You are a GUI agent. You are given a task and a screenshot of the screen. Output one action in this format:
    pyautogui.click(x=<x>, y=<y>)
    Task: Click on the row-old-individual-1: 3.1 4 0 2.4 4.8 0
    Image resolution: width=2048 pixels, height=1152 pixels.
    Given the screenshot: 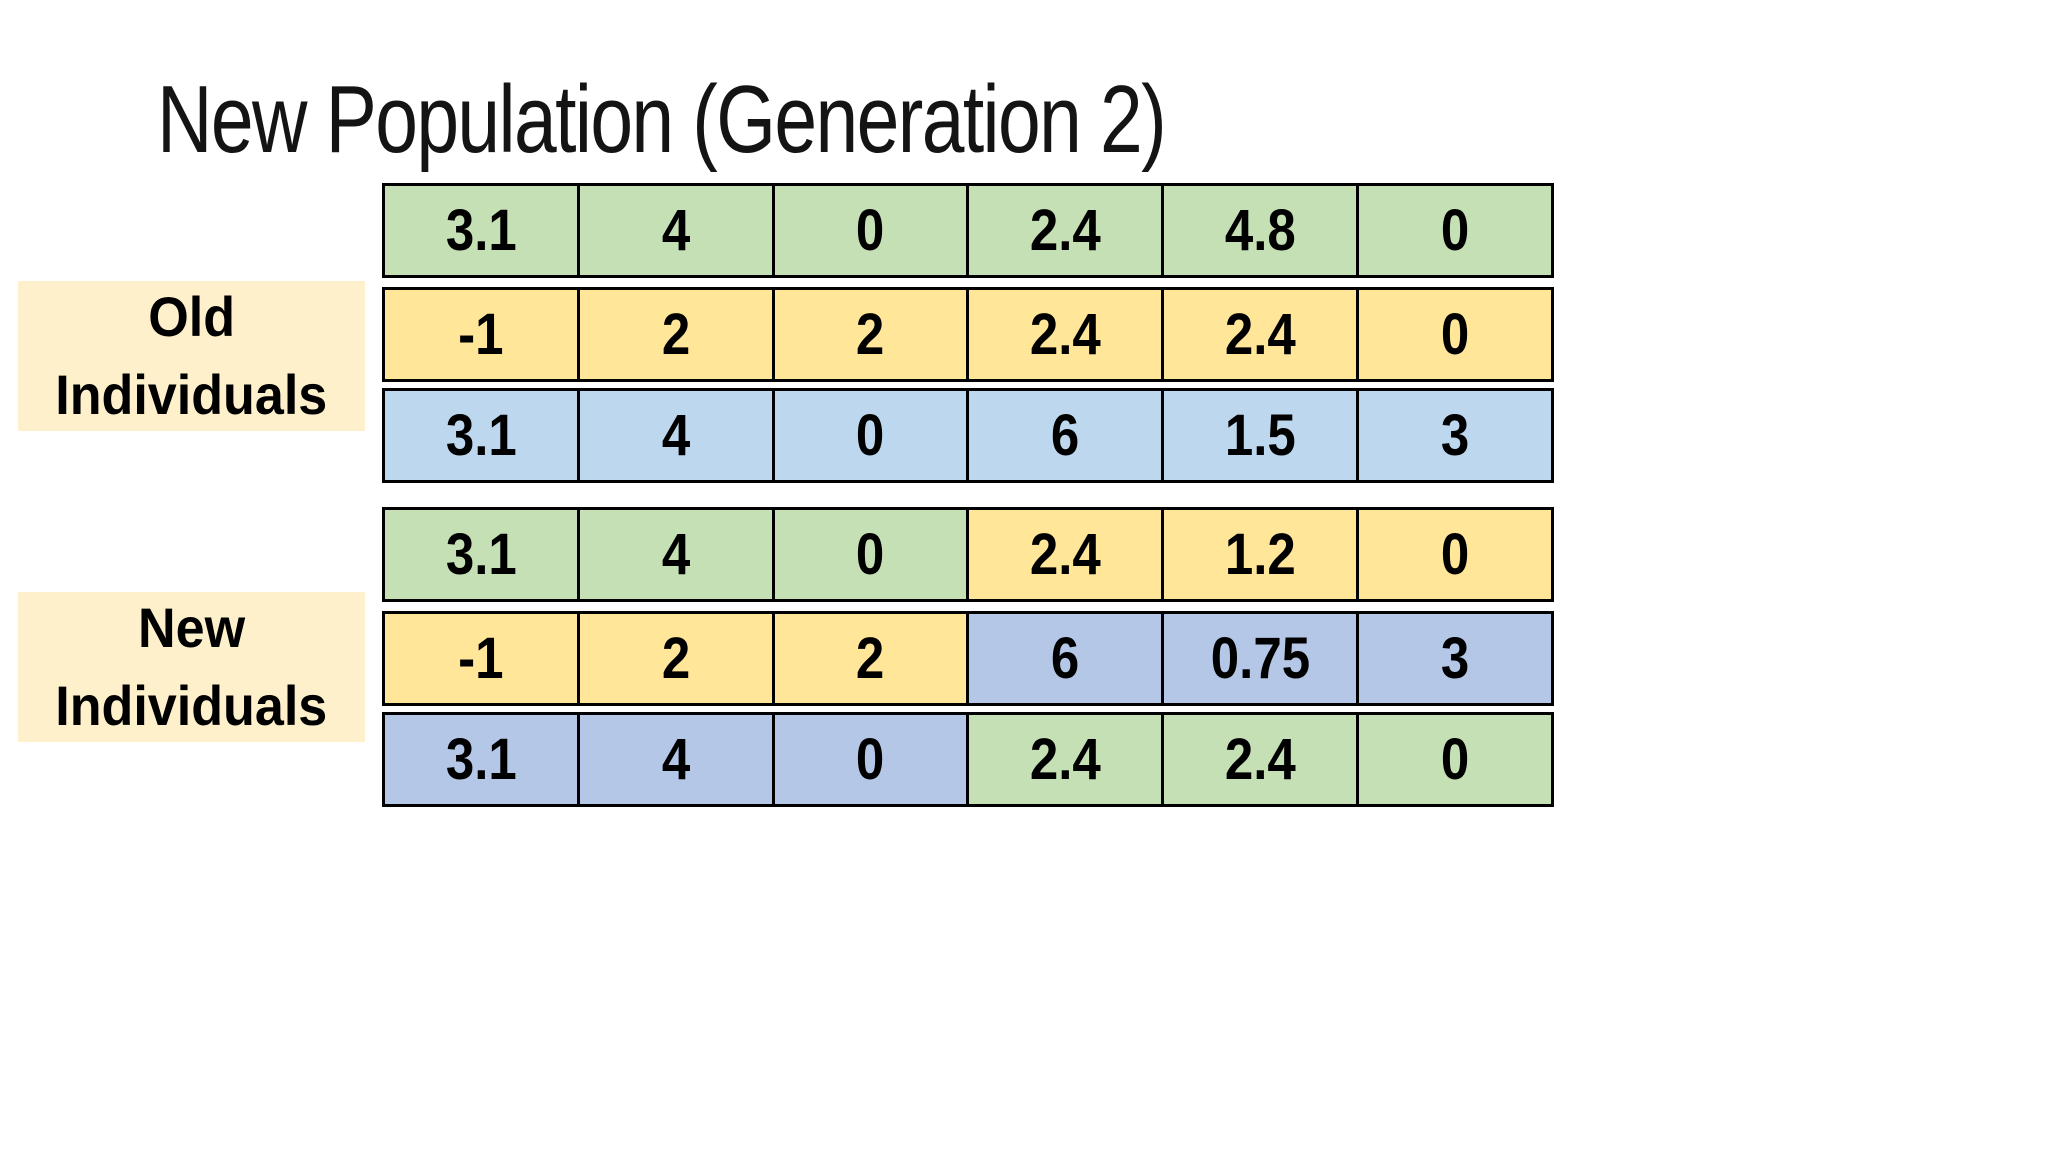 What is the action you would take?
    pyautogui.click(x=968, y=230)
    